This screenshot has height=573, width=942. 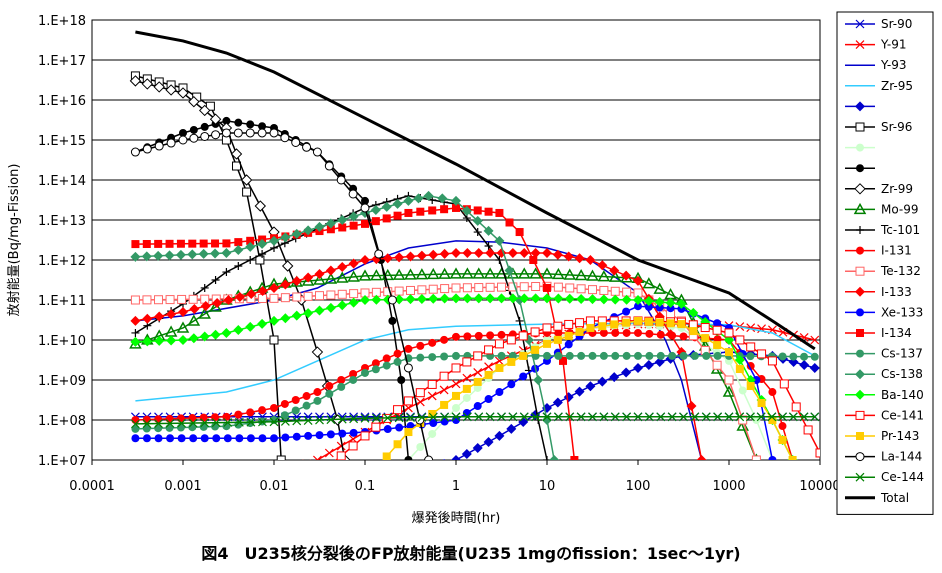 I want to click on x-tick-label: 100, so click(x=638, y=486).